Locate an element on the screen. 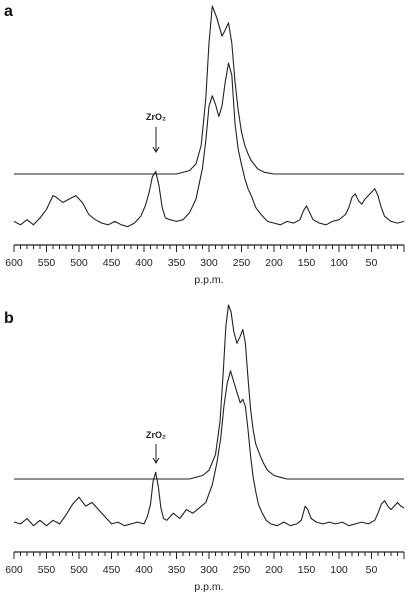 The image size is (408, 595). annotation-arrowhead-a is located at coordinates (156, 149).